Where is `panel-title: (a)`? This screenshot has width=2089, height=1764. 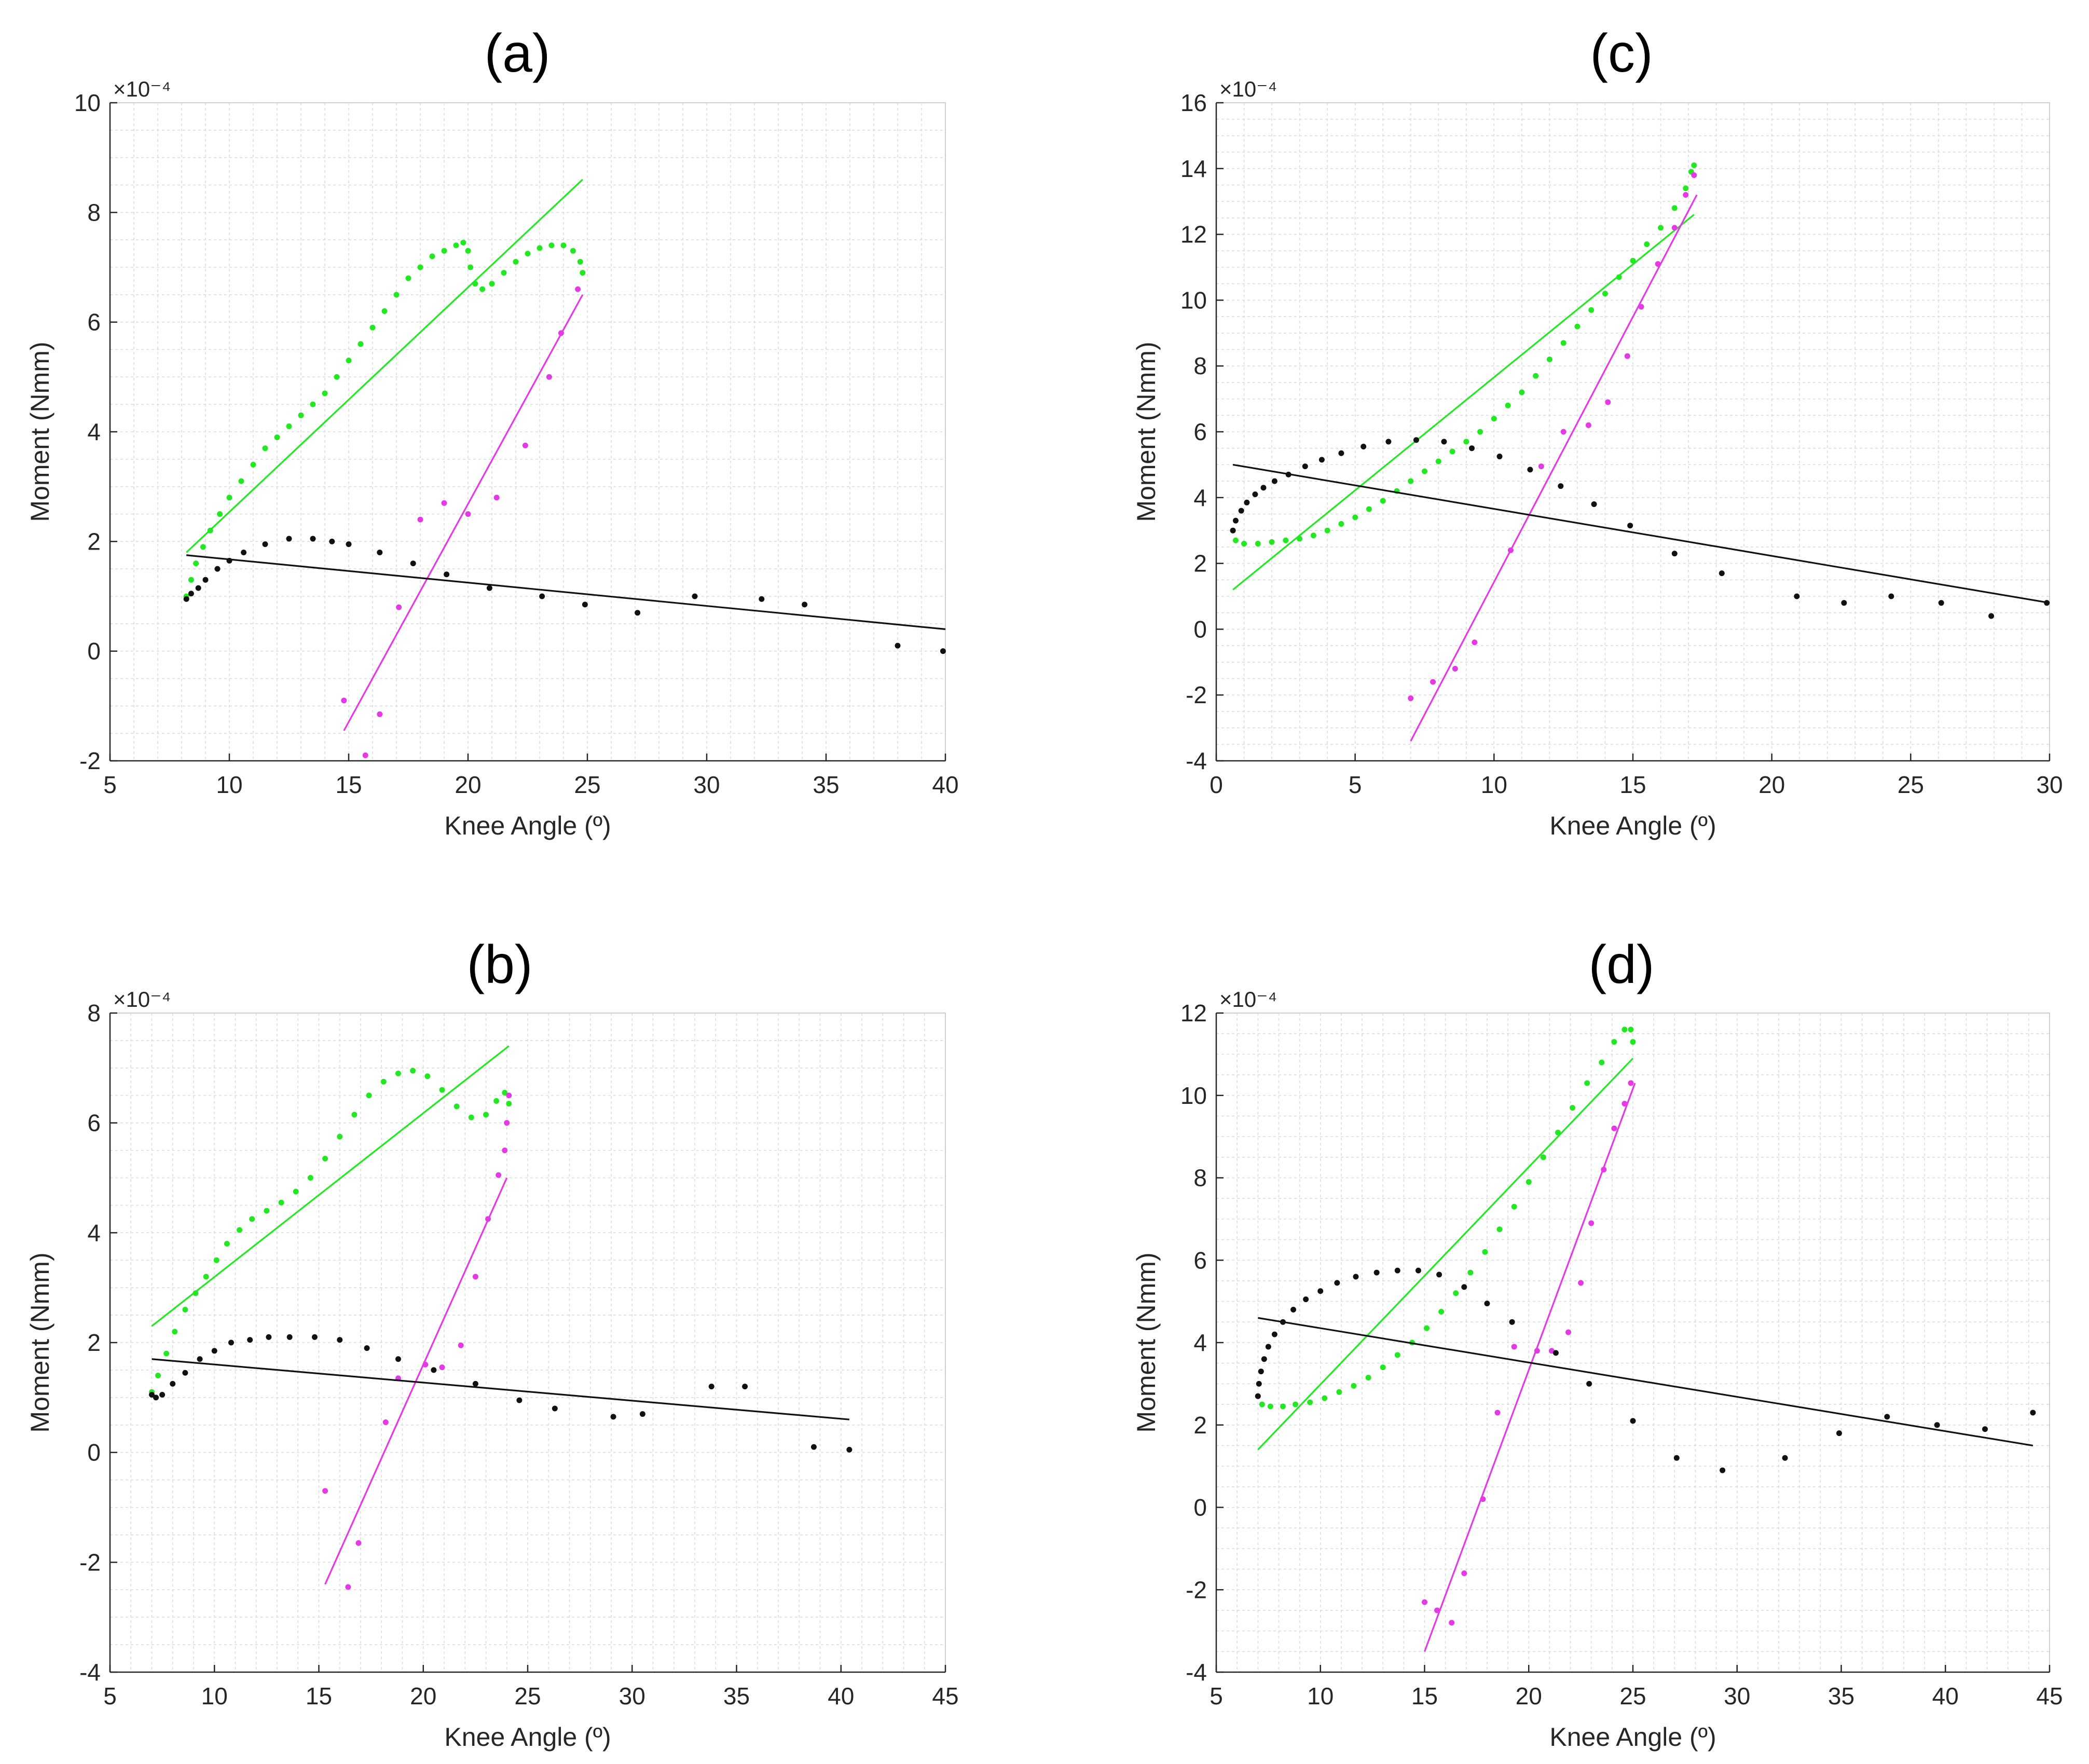
panel-title: (a) is located at coordinates (517, 53).